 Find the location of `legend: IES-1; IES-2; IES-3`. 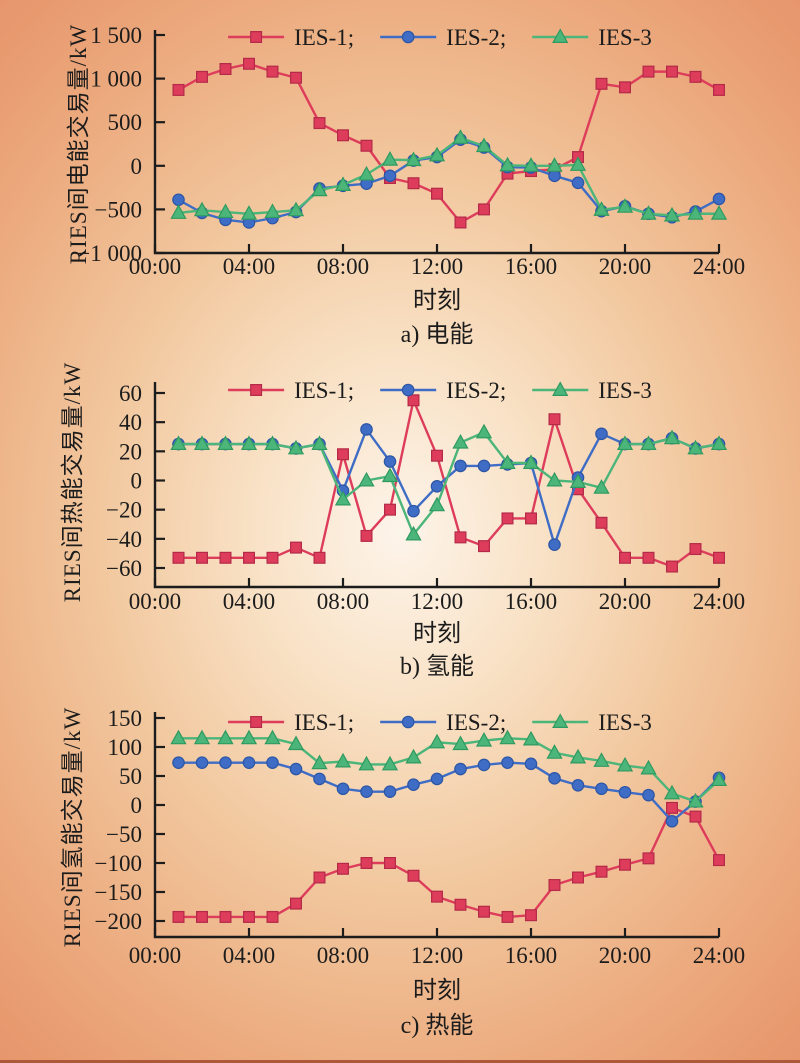

legend: IES-1; IES-2; IES-3 is located at coordinates (440, 37).